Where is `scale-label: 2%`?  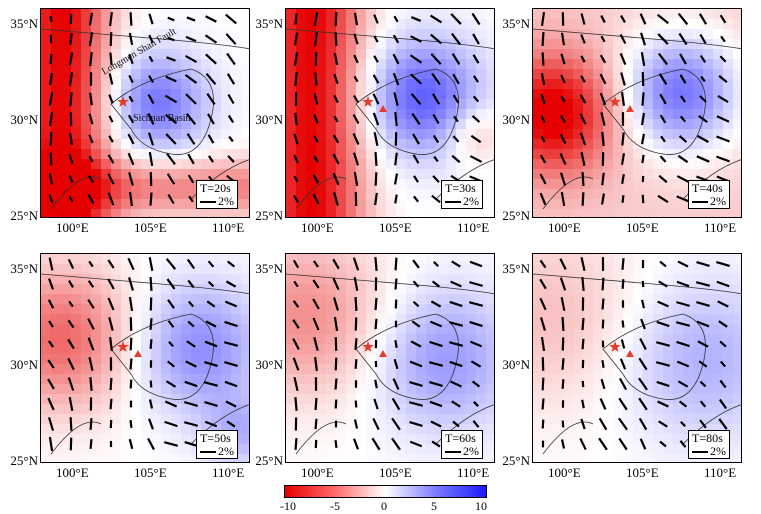
scale-label: 2% is located at coordinates (226, 201).